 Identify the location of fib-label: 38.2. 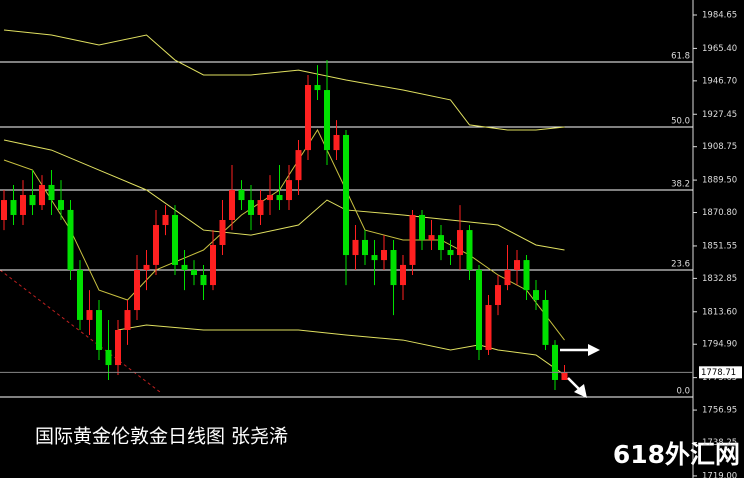
(680, 184).